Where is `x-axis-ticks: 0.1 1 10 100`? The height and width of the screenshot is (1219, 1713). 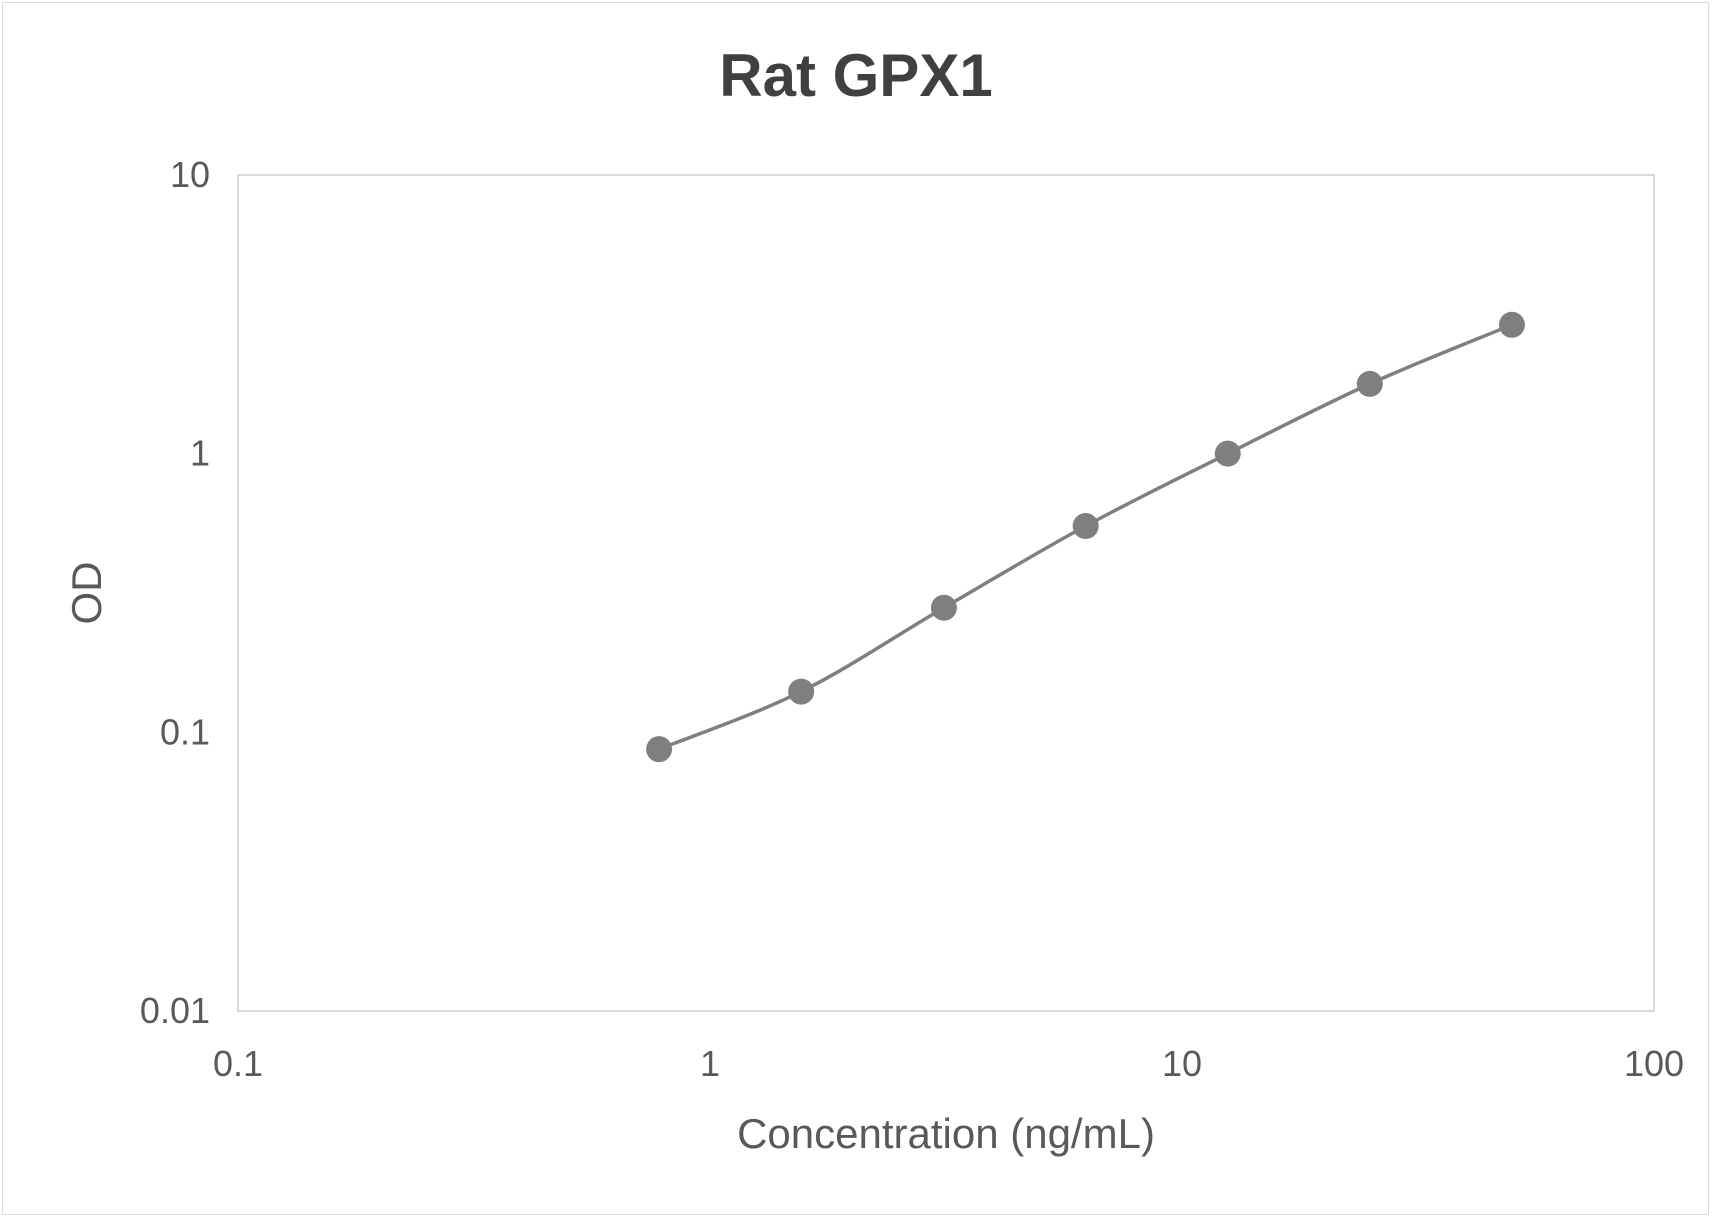 x-axis-ticks: 0.1 1 10 100 is located at coordinates (948, 1063).